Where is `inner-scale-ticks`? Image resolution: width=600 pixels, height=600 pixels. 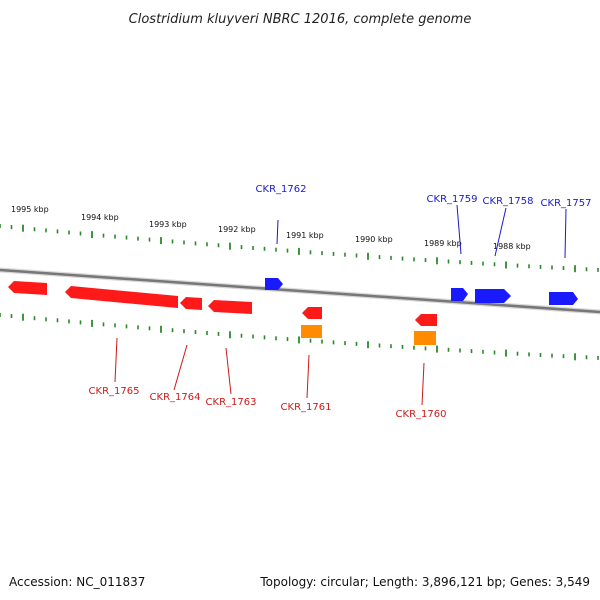
inner-scale-ticks is located at coordinates (299, 337).